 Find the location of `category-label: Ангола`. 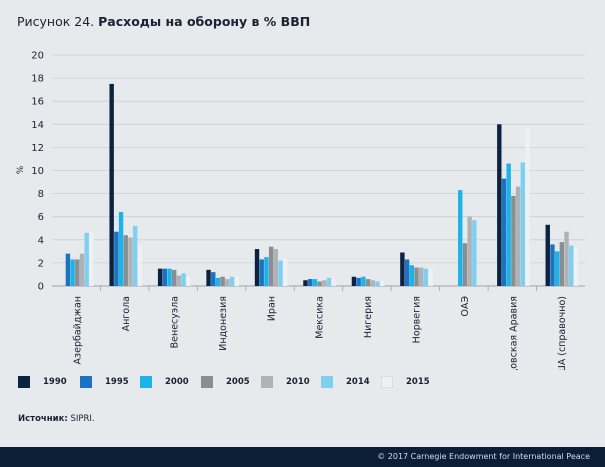

category-label: Ангола is located at coordinates (126, 313).